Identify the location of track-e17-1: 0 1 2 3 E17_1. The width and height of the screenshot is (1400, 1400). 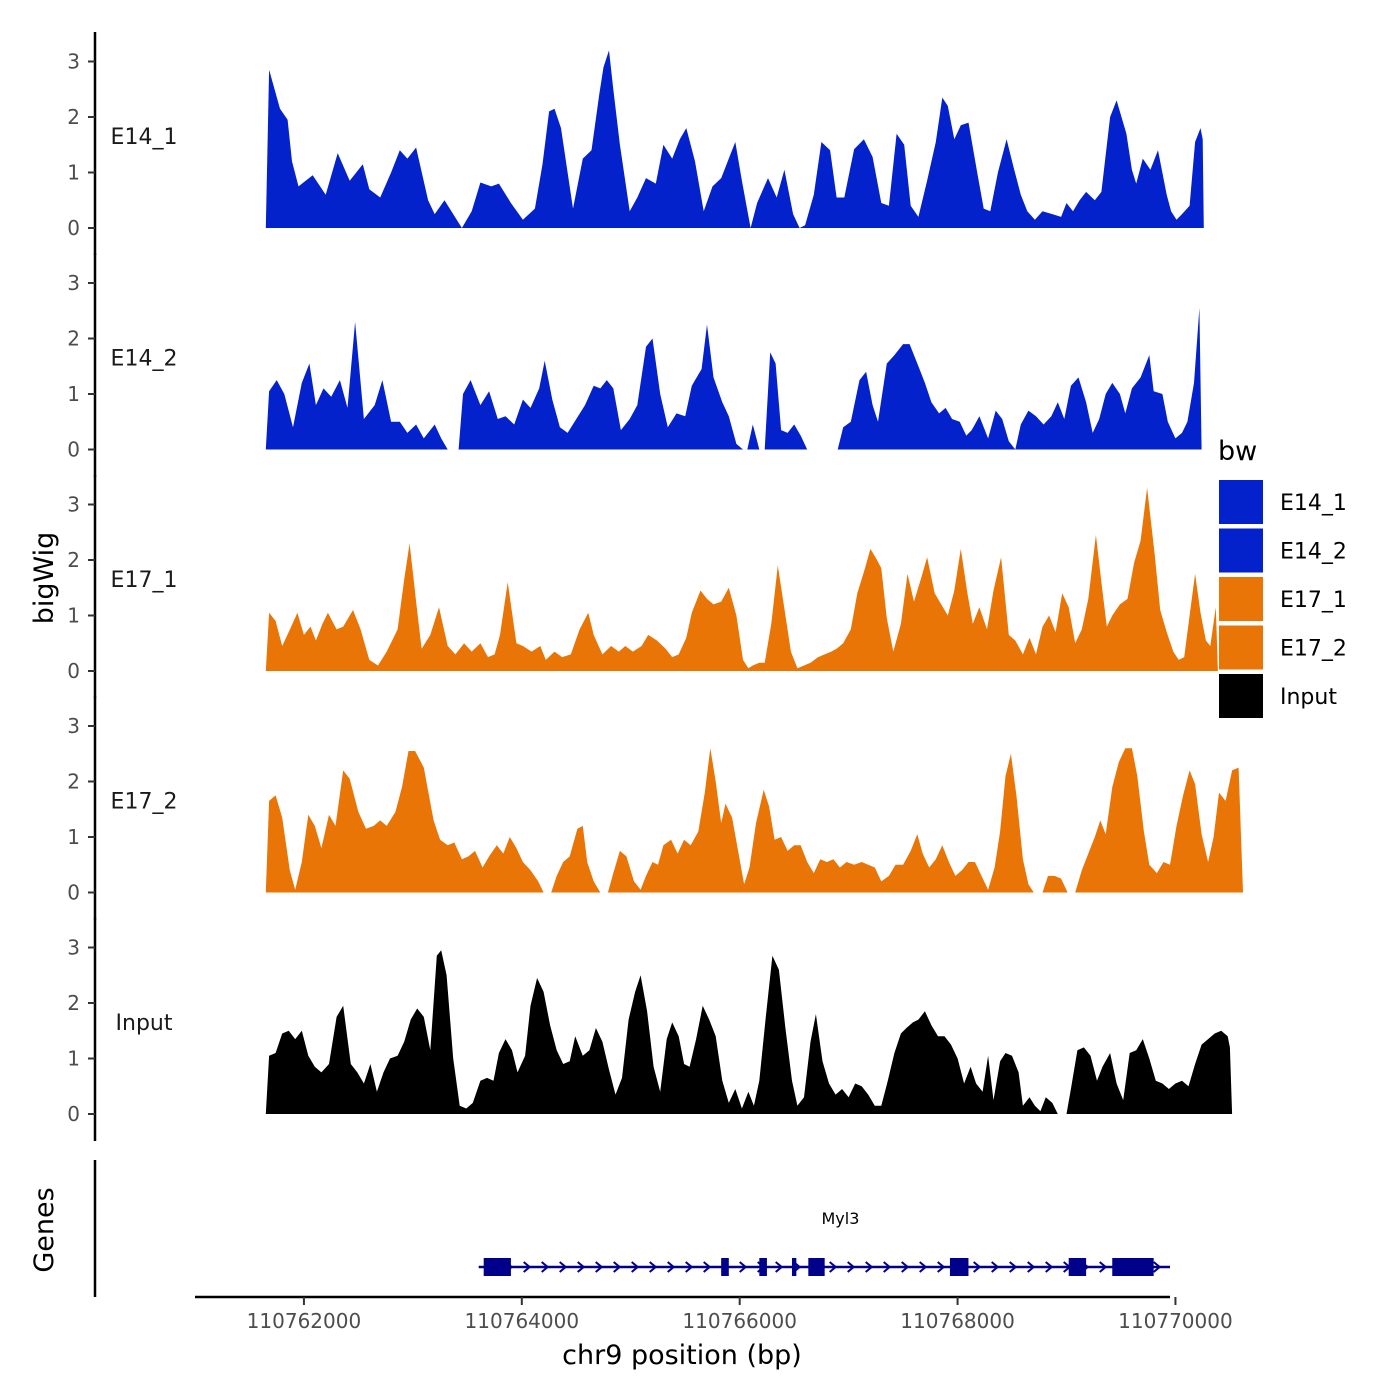
(642, 586).